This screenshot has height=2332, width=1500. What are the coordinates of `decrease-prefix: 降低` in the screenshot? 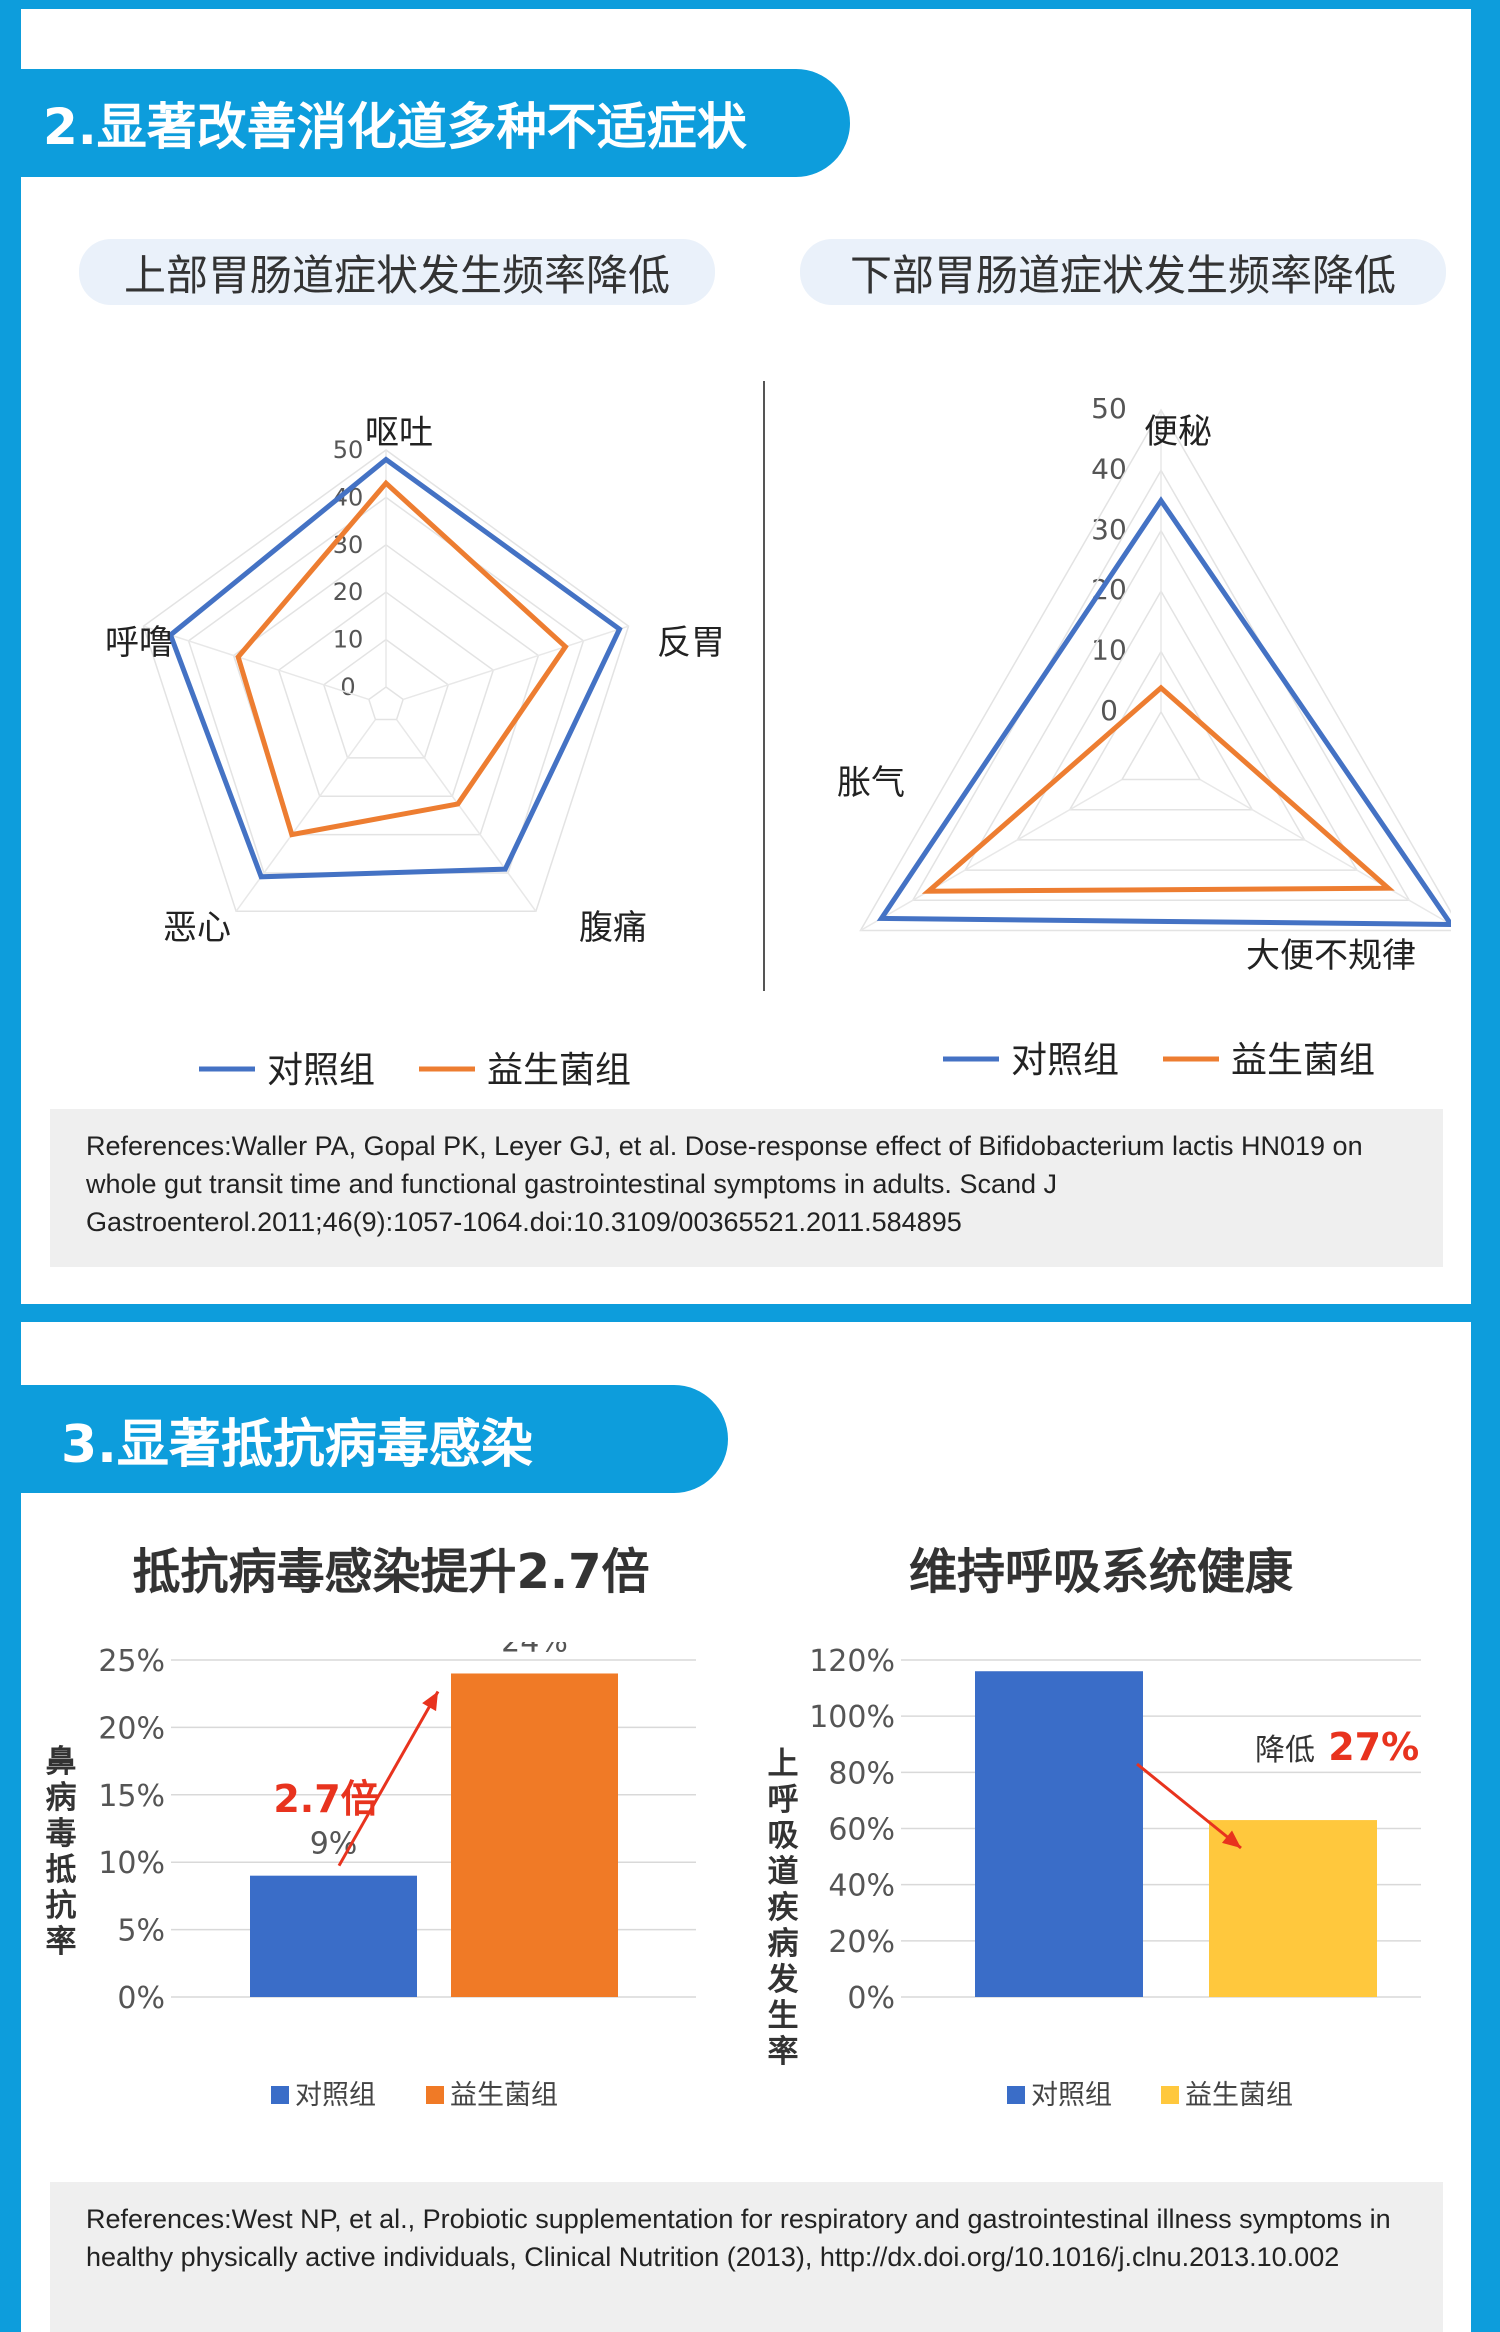 It's located at (1285, 1750).